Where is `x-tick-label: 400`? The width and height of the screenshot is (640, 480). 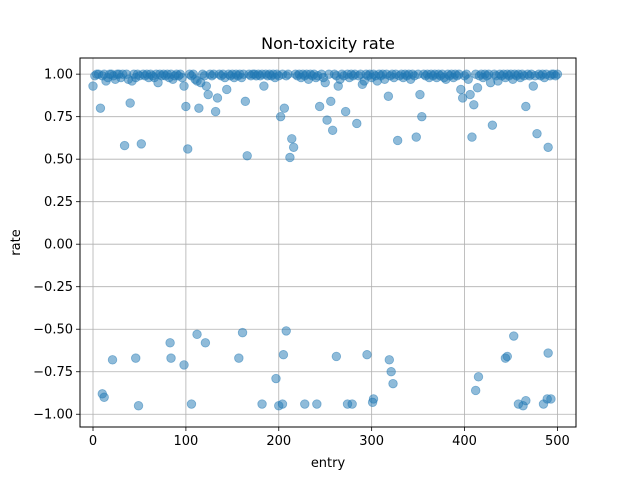 x-tick-label: 400 is located at coordinates (464, 441).